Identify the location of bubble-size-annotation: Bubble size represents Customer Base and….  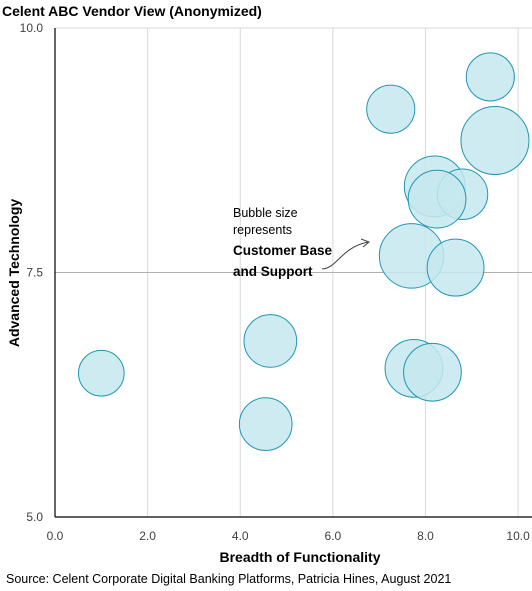
(301, 242).